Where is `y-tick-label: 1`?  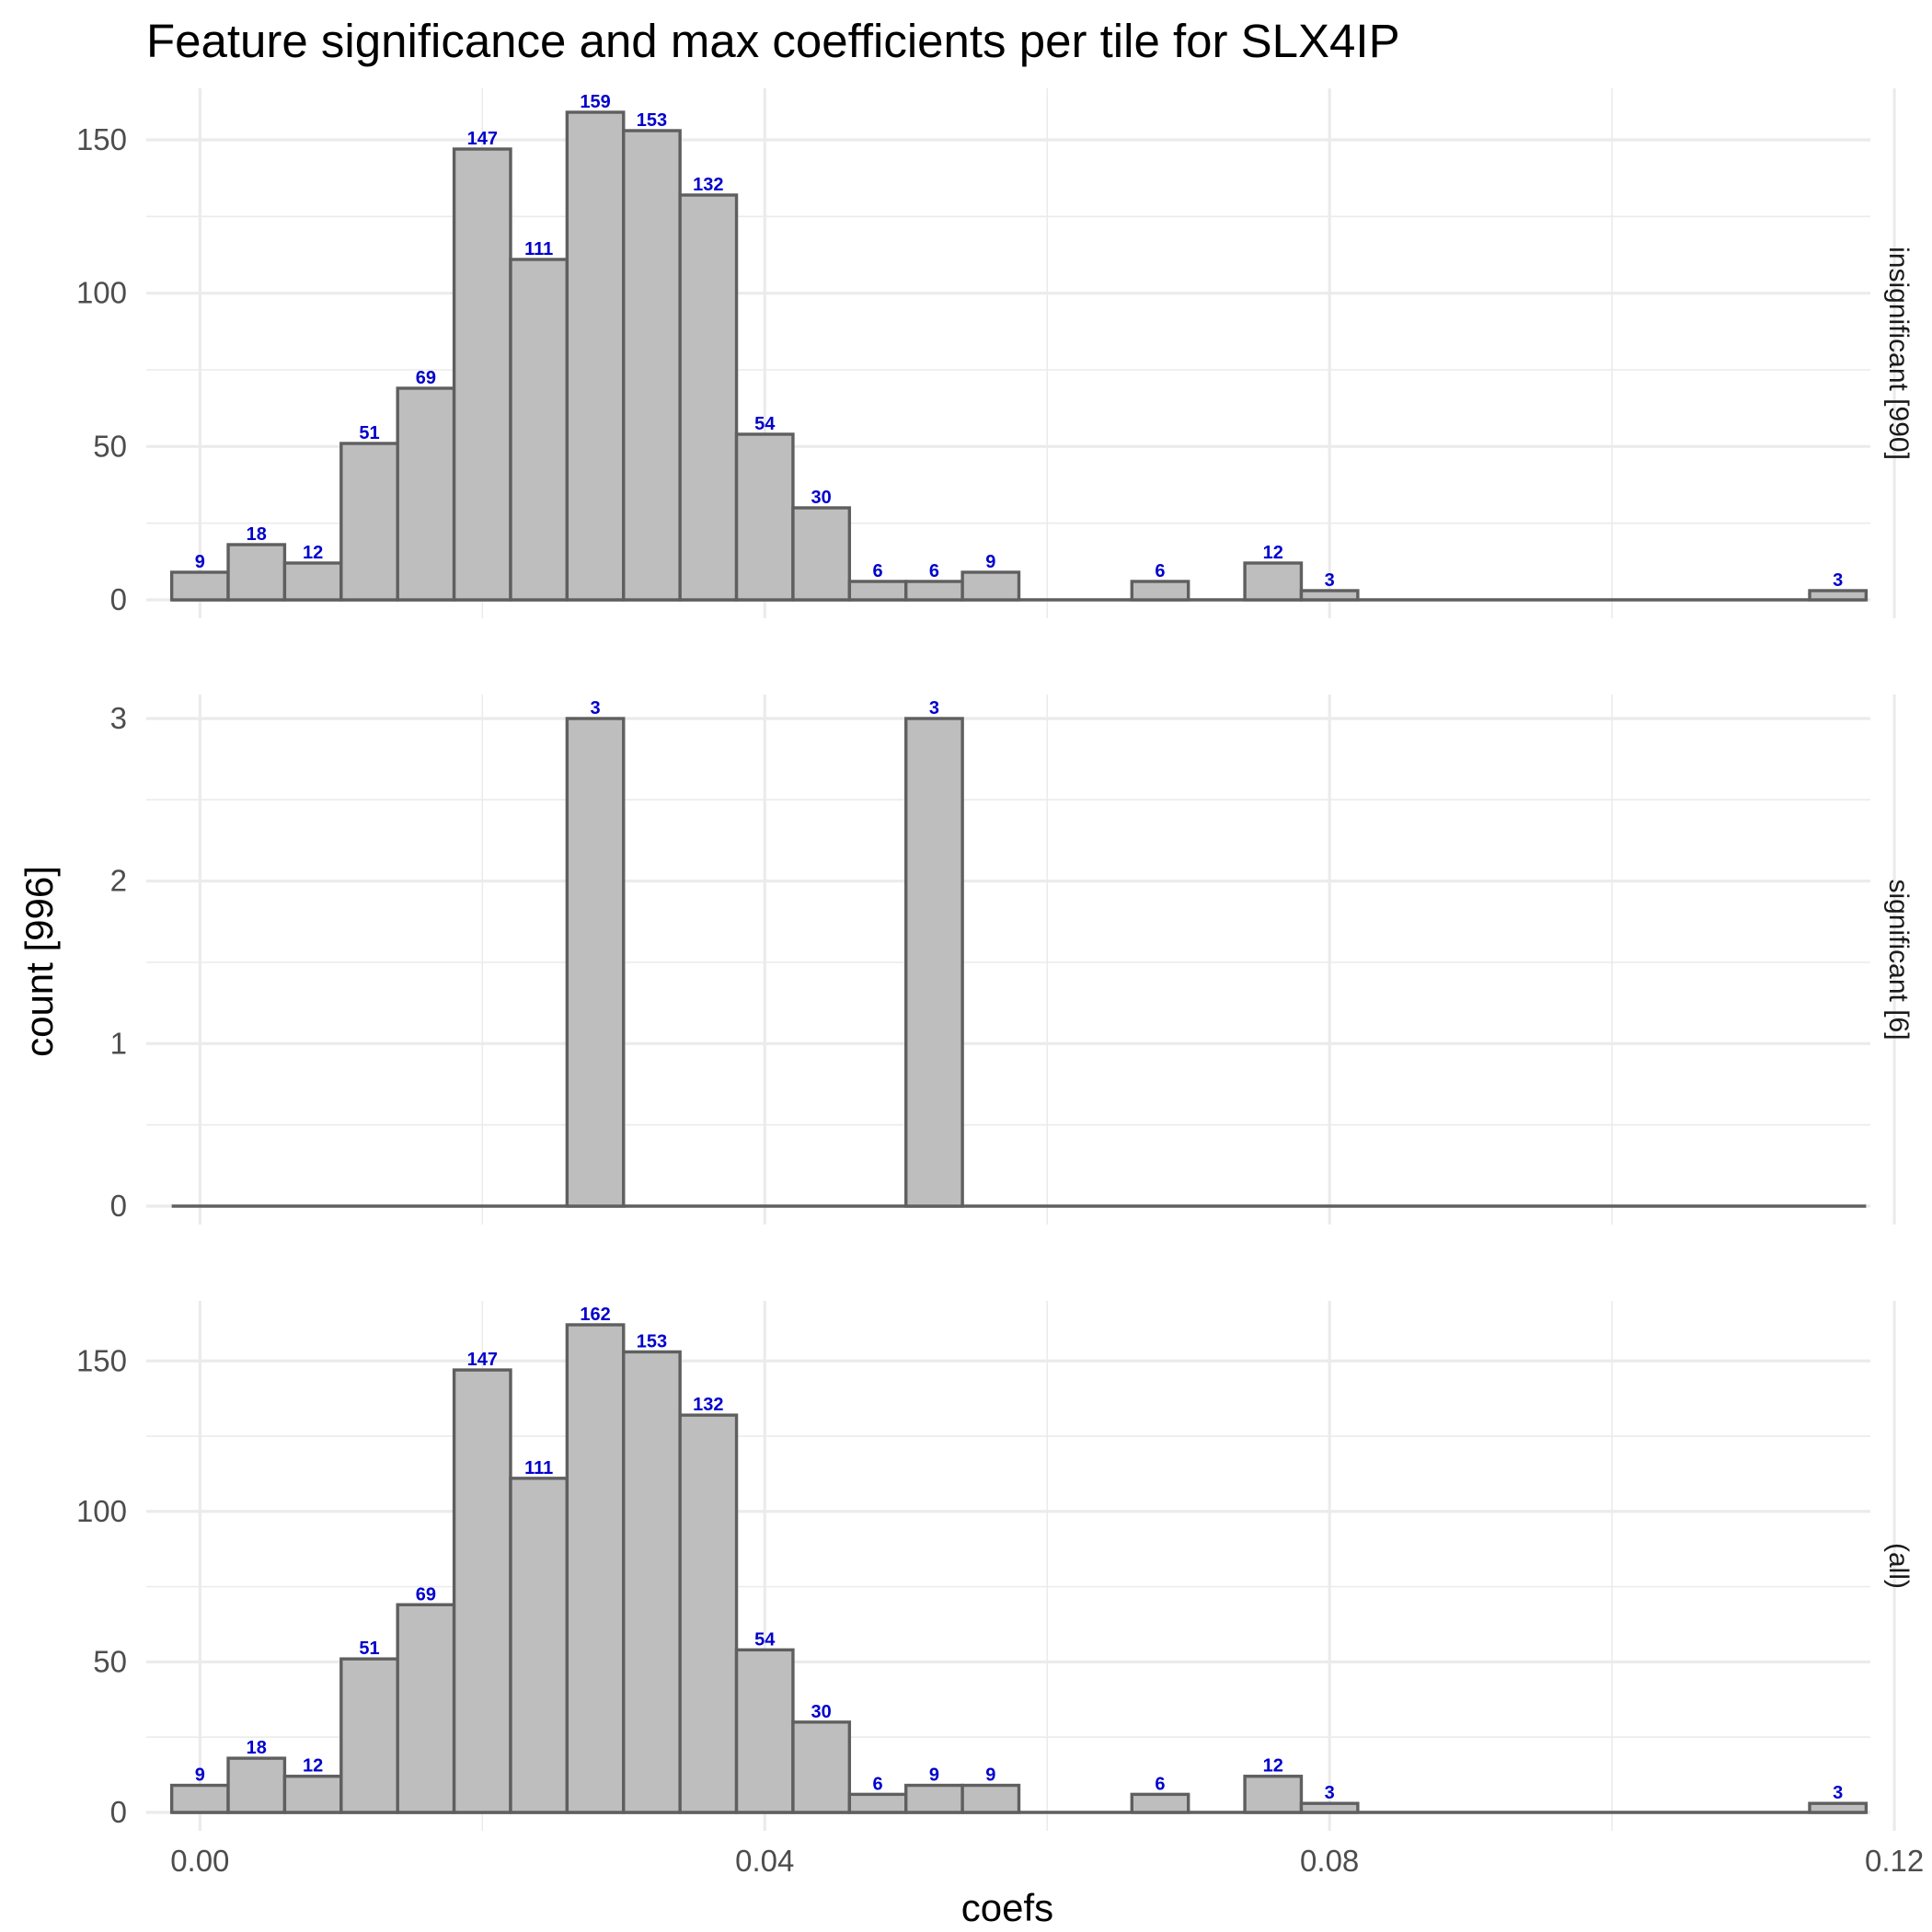 y-tick-label: 1 is located at coordinates (118, 1043).